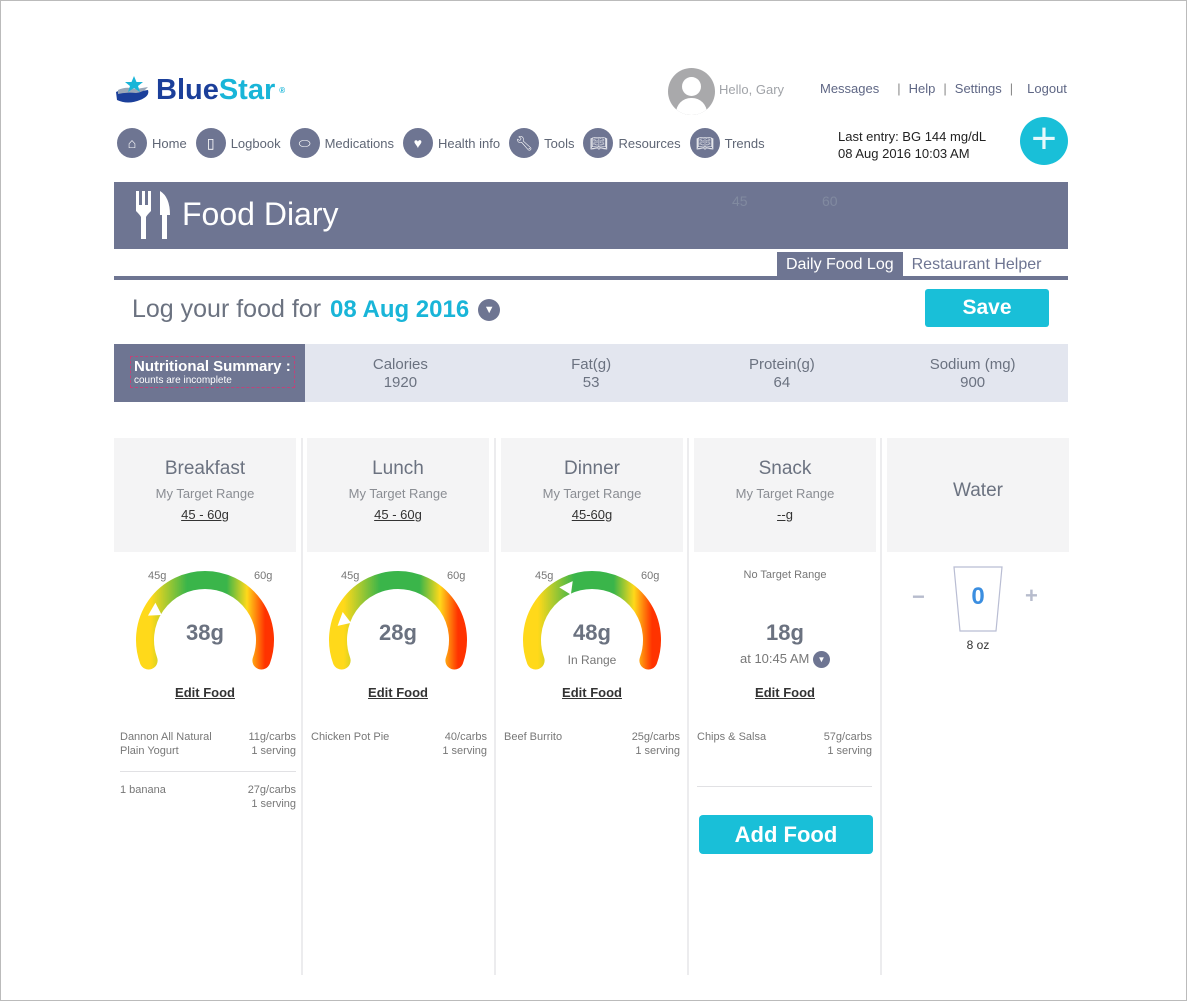  Describe the element at coordinates (592, 660) in the screenshot. I see `range-status: In Range` at that location.